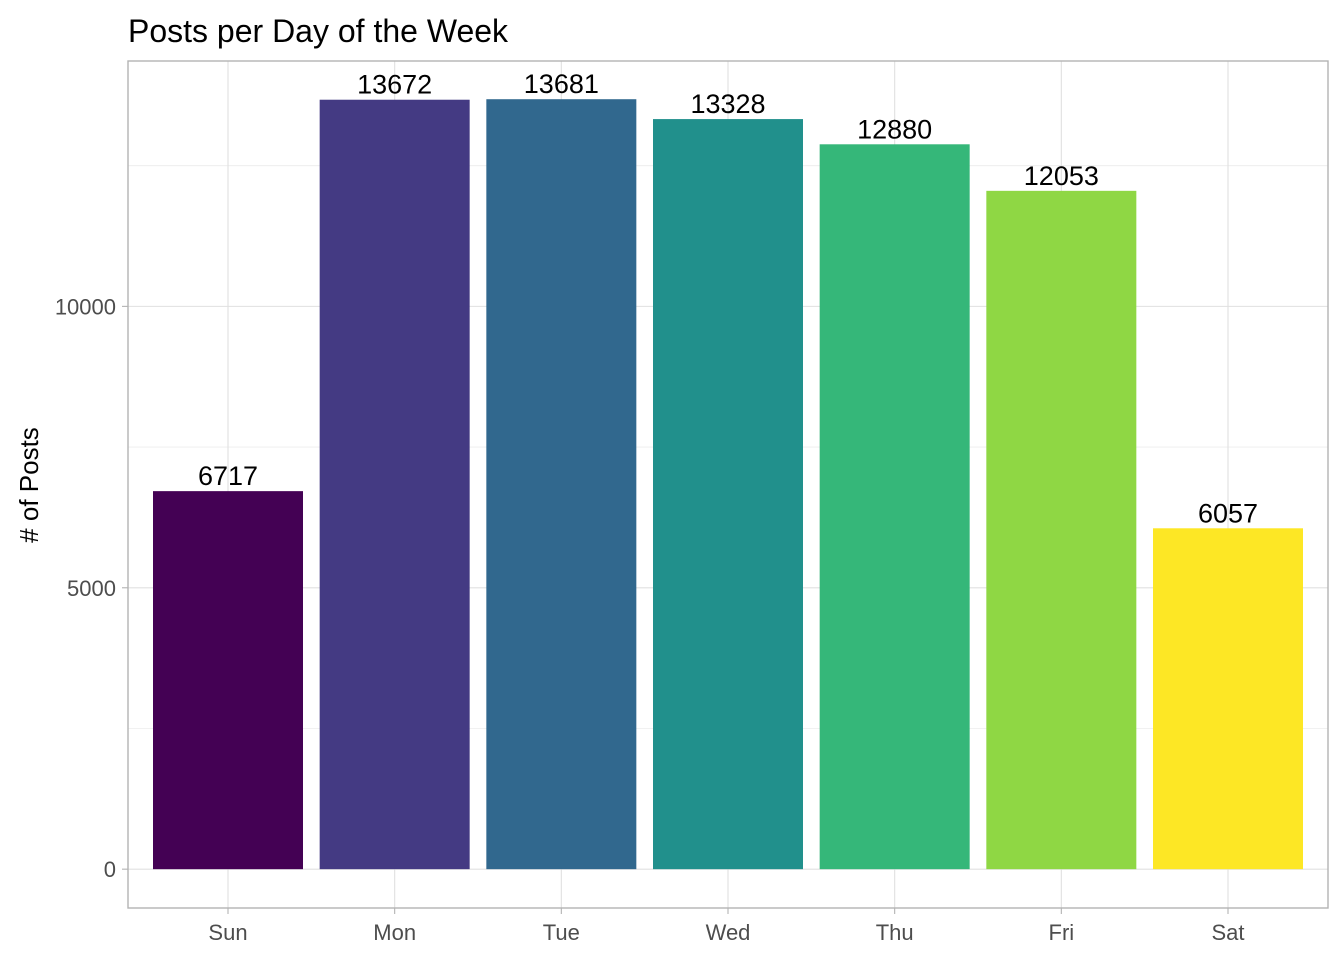 This screenshot has height=960, width=1344. I want to click on data-label-wed: 13328, so click(727, 104).